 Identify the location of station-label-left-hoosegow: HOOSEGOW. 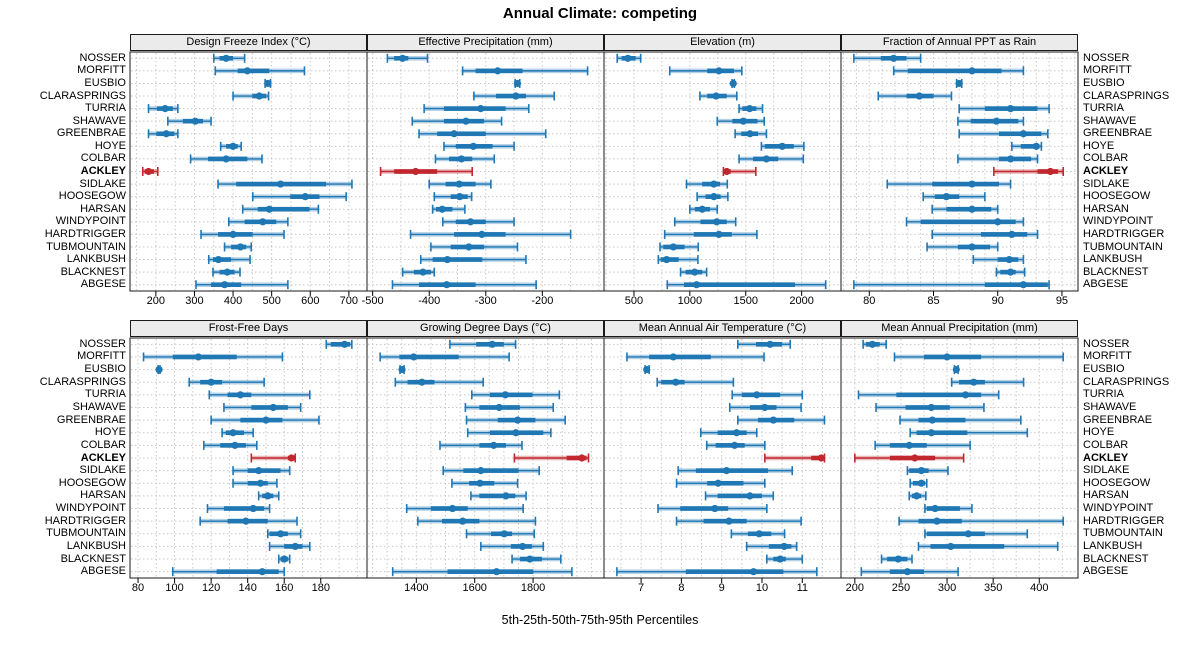
(92, 196).